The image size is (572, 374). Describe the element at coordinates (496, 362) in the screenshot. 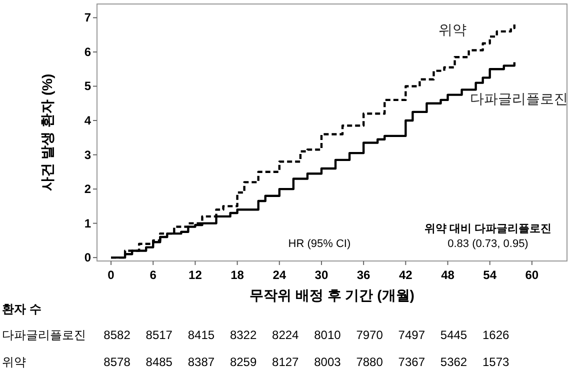

I see `data-label: 1573` at that location.